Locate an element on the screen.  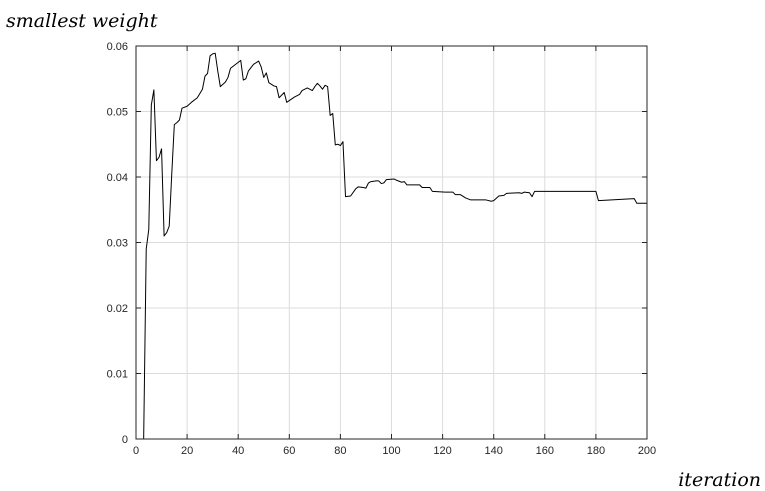
x-tick-labels: 0 20 40 60 80 100 120 140 160 180 200 is located at coordinates (394, 451).